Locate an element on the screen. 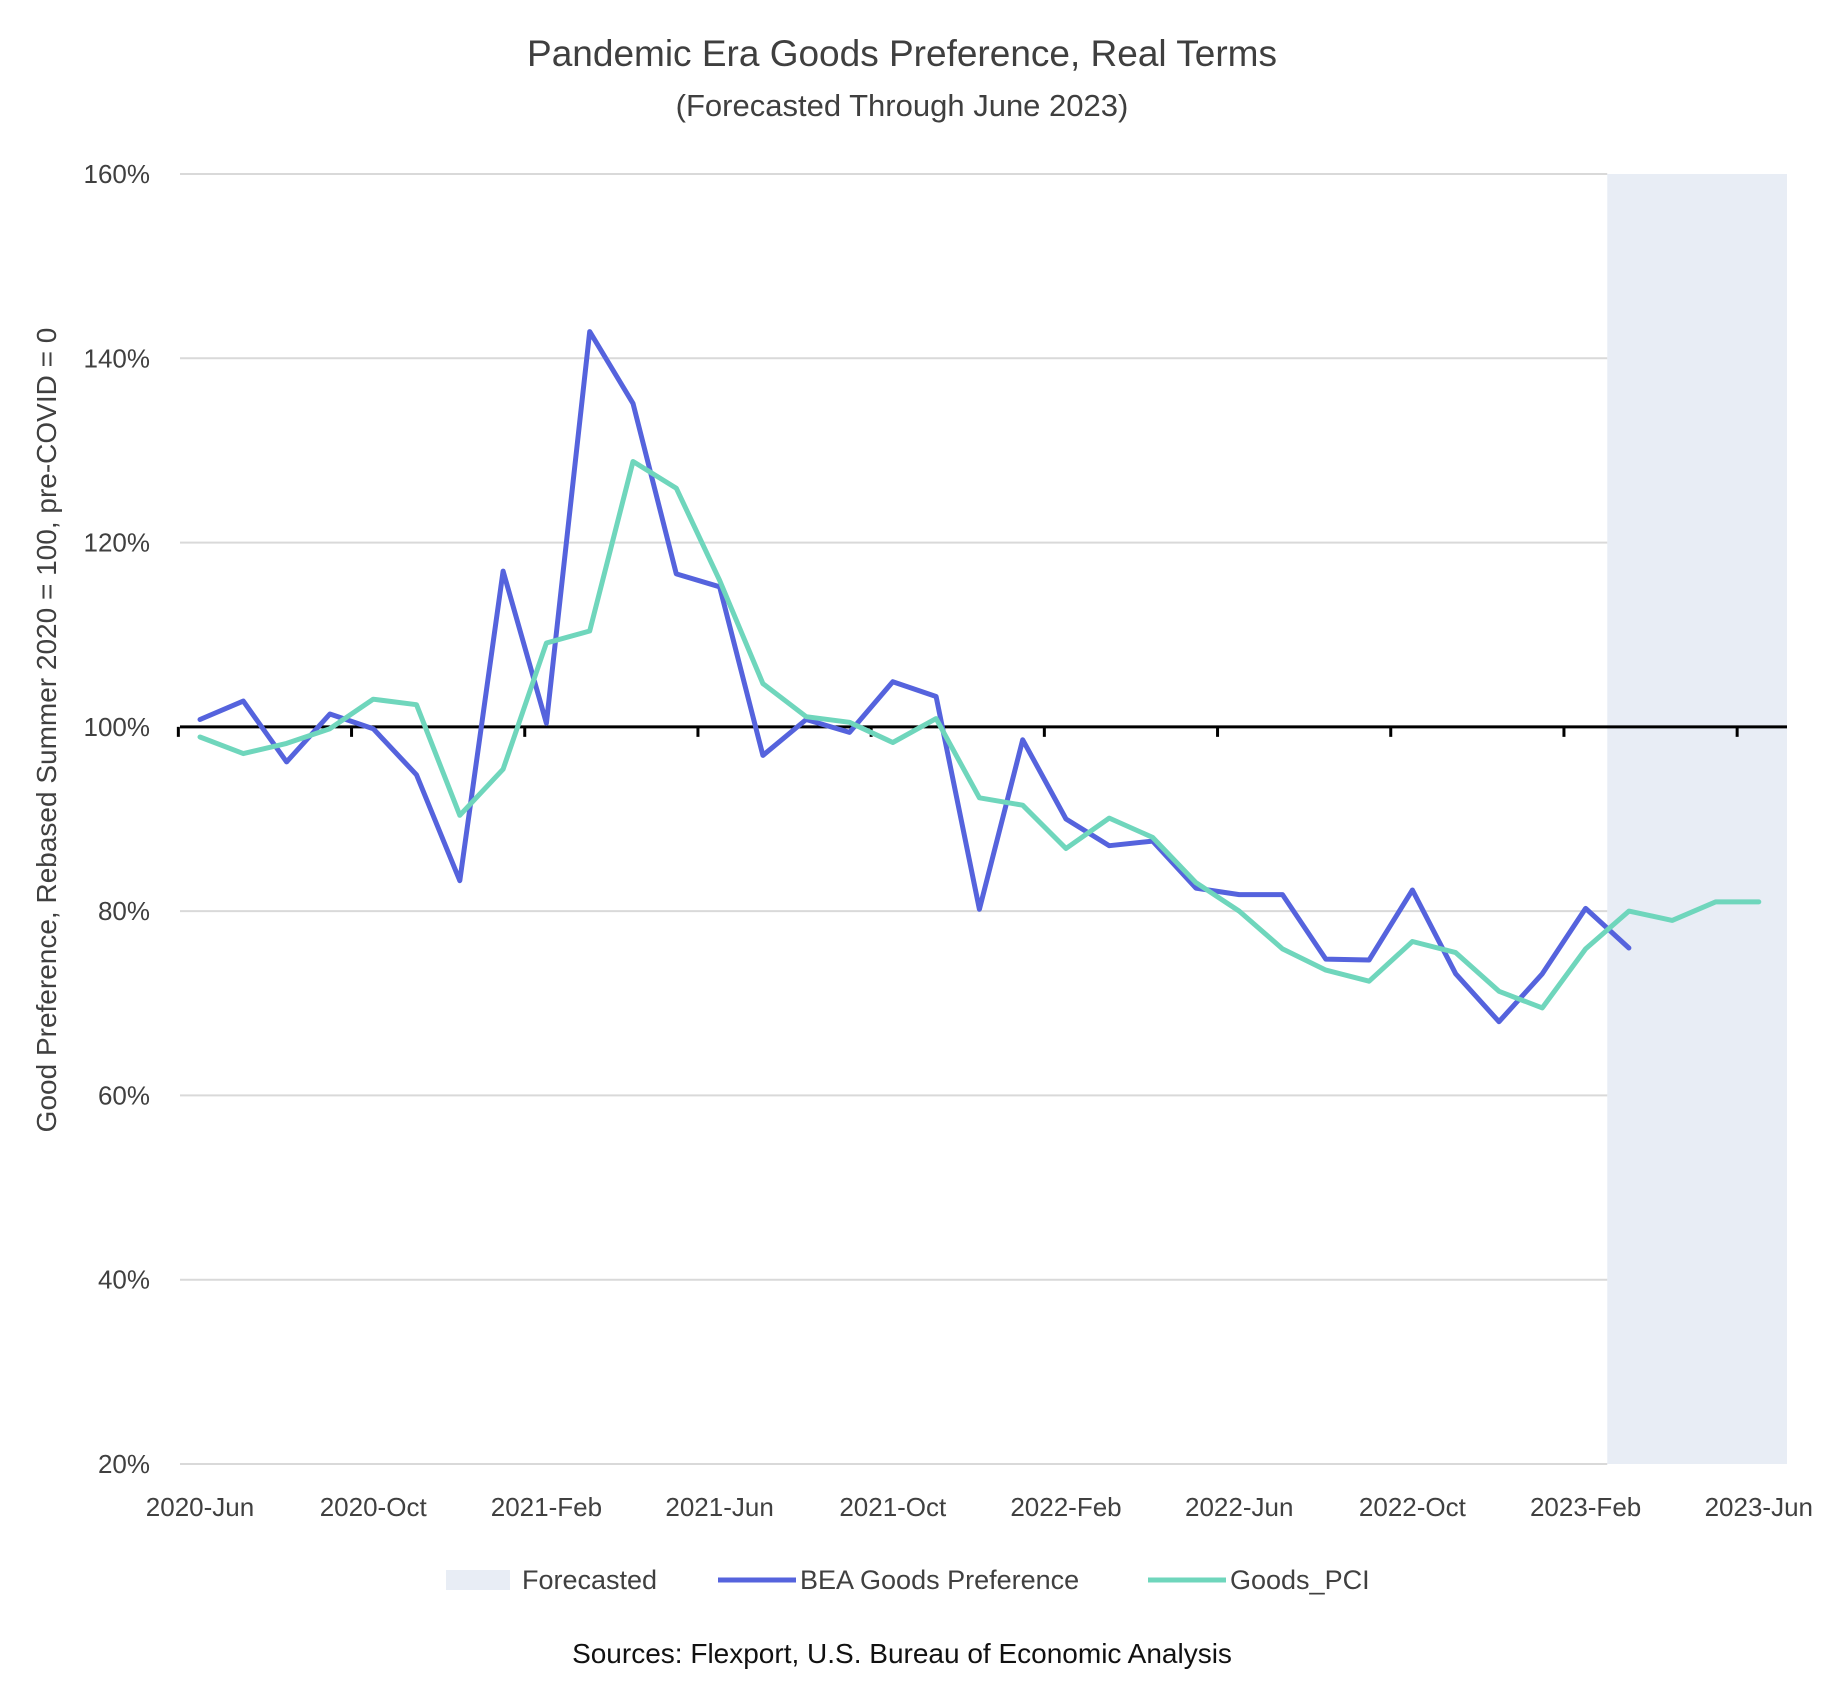  x-tick-label: 2021-Jun is located at coordinates (719, 1507).